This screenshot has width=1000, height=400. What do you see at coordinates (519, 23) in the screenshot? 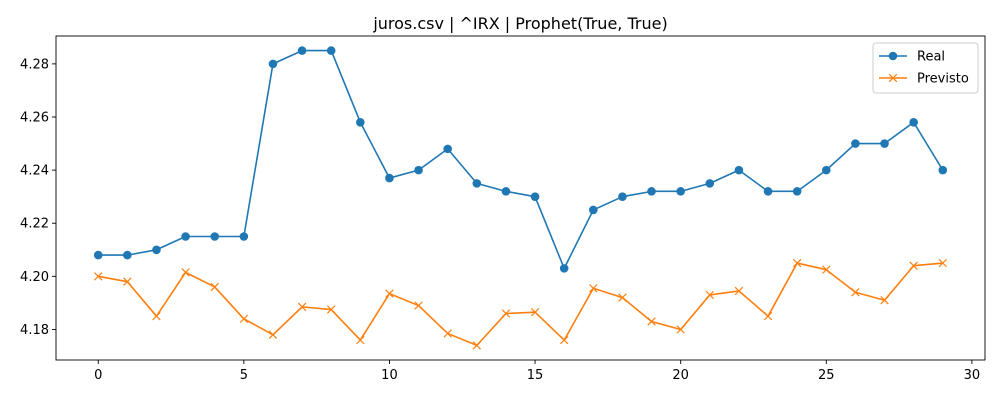
I see `chart-title: juros.csv | ^IRX | Prophet(True, True)` at bounding box center [519, 23].